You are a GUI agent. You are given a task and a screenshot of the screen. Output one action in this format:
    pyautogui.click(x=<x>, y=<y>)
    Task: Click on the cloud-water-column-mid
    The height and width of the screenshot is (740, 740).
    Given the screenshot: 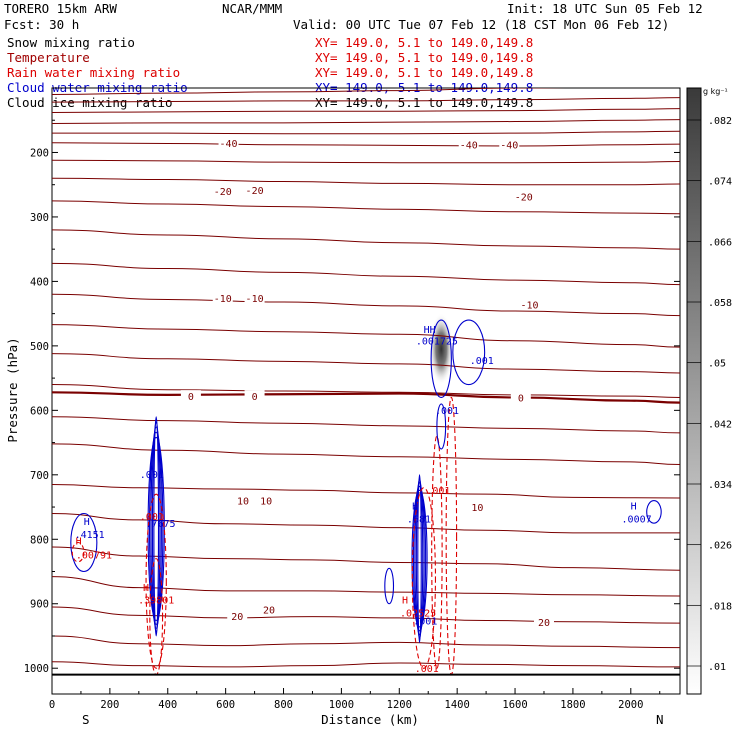 What is the action you would take?
    pyautogui.click(x=419, y=558)
    